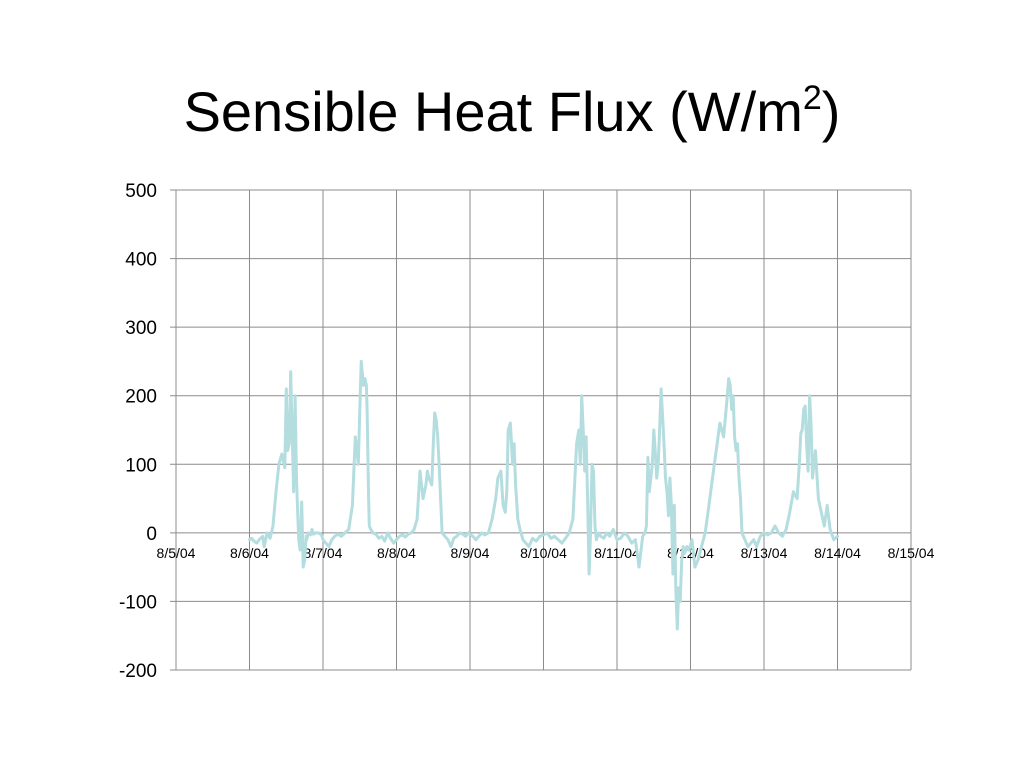 This screenshot has width=1024, height=768. Describe the element at coordinates (176, 553) in the screenshot. I see `x-tick-label: 8/5/04` at that location.